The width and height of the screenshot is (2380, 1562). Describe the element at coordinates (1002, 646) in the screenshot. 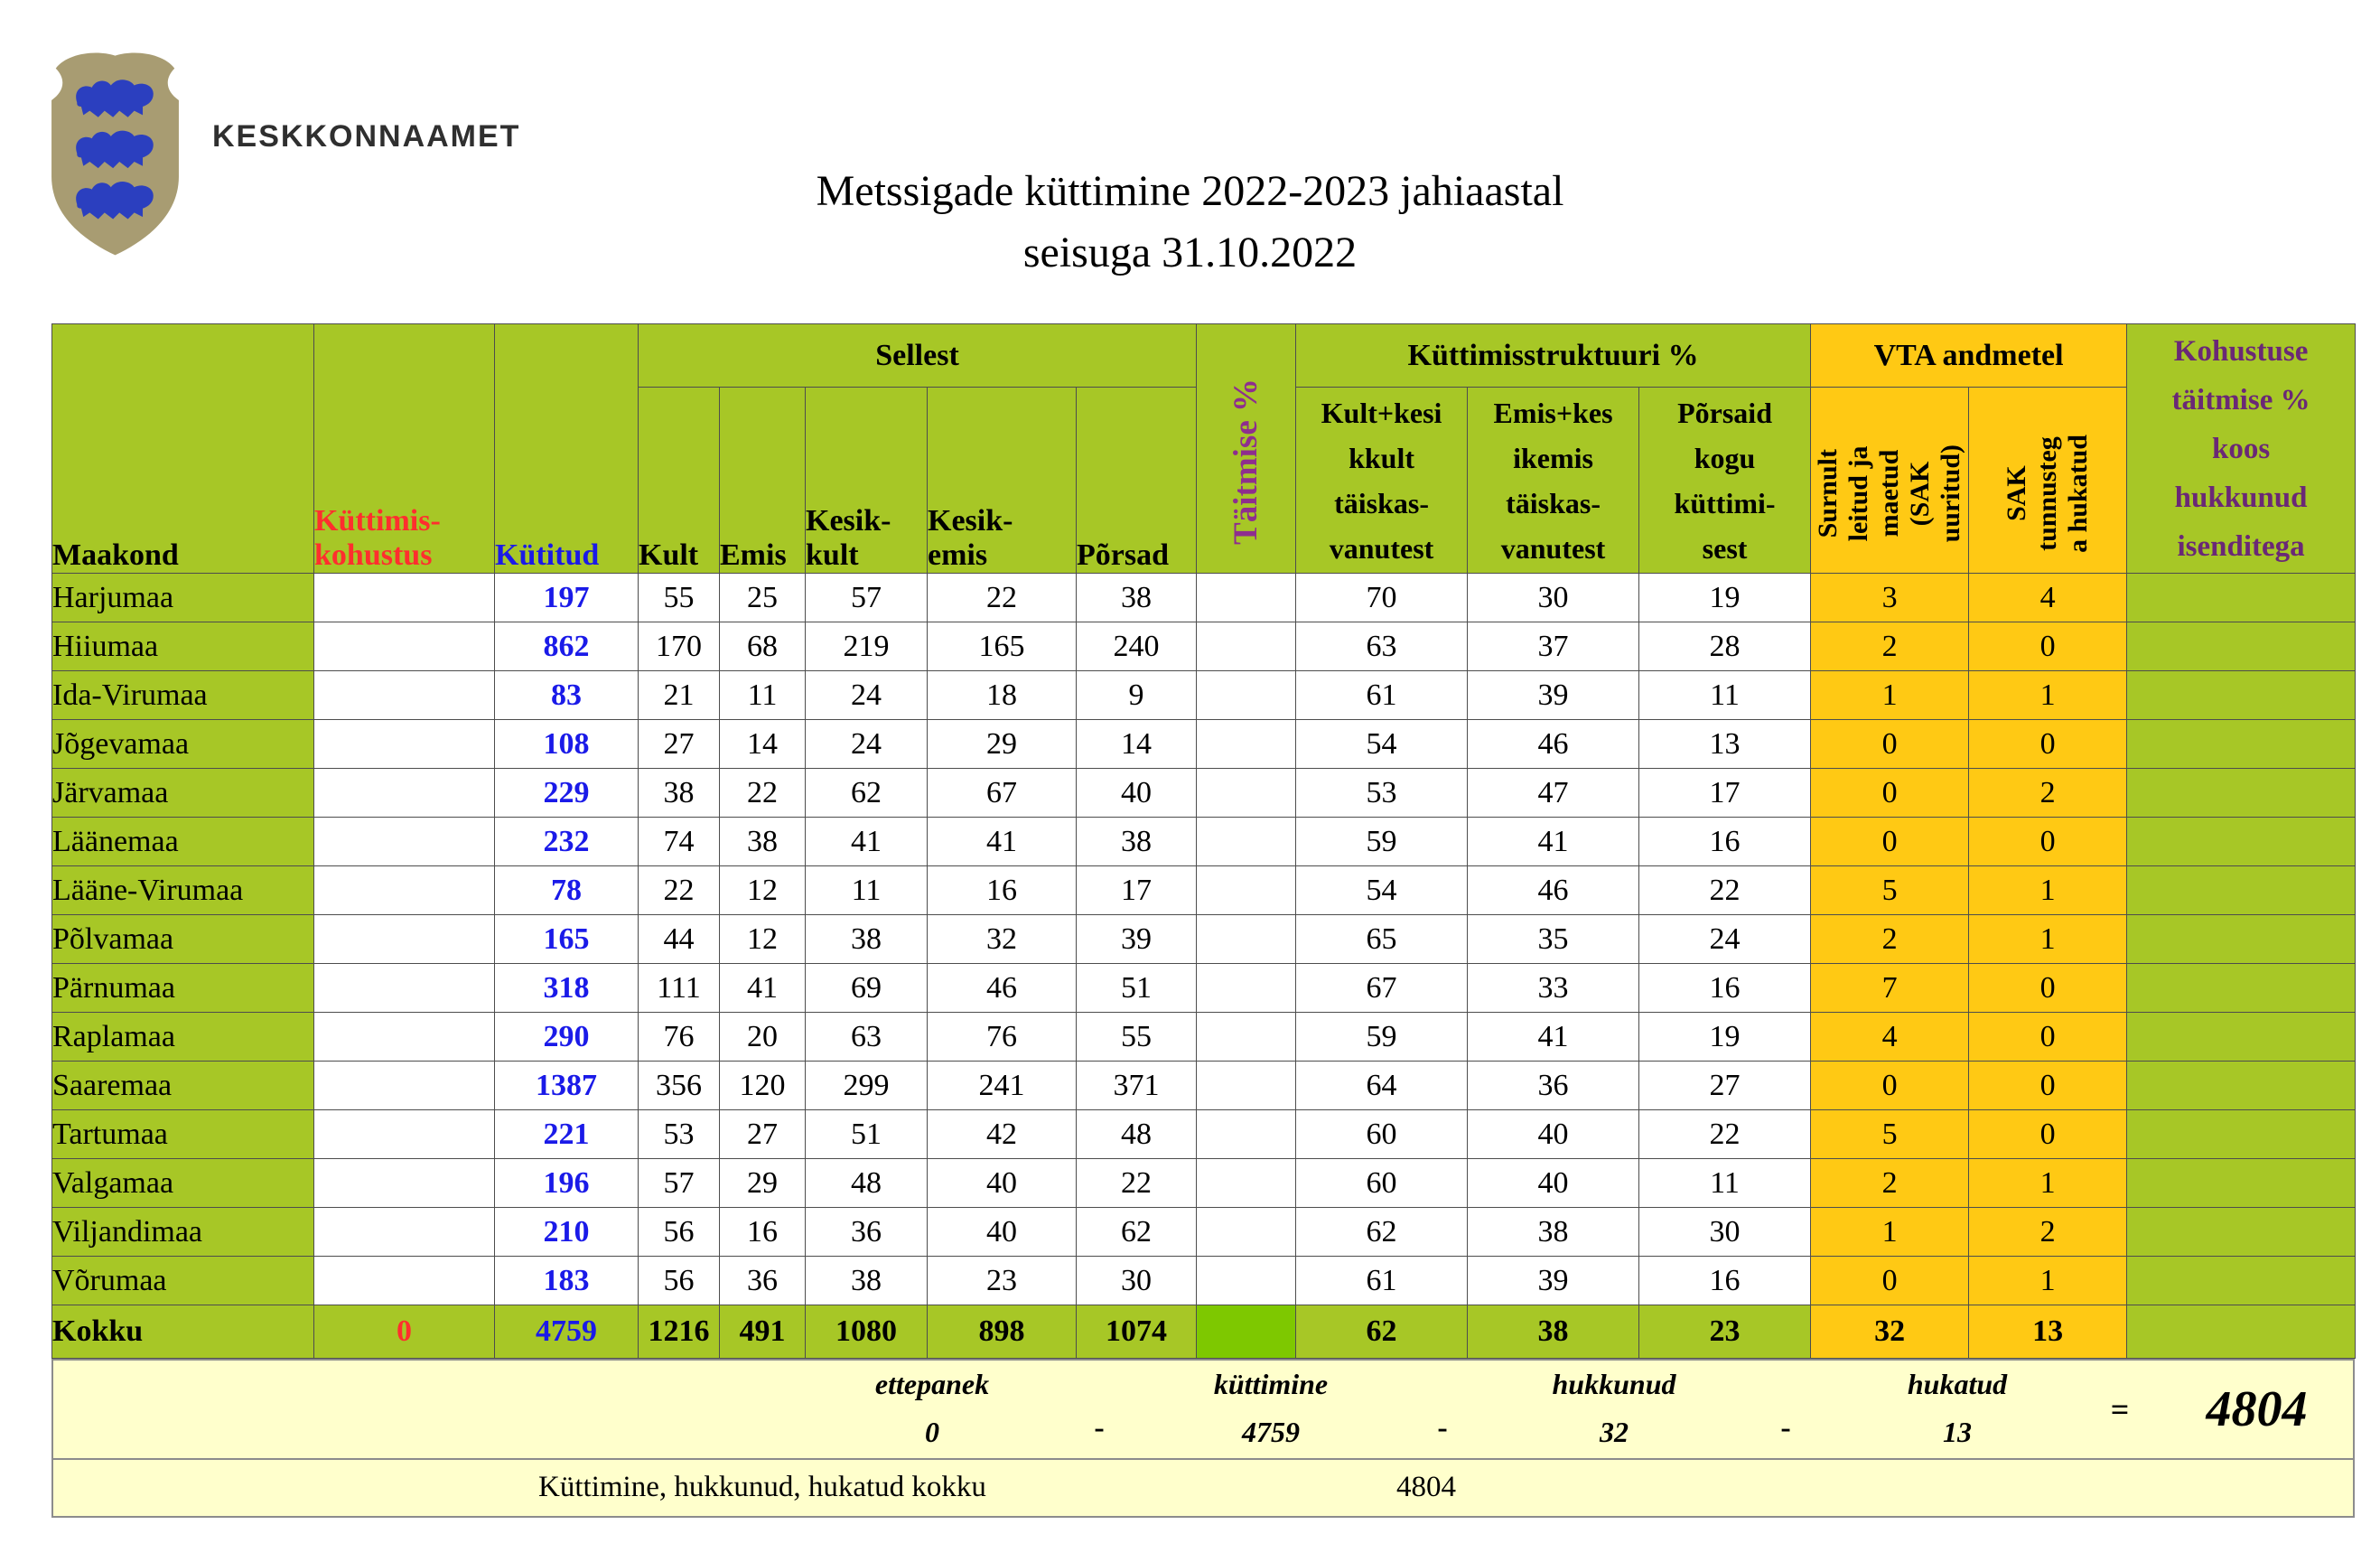

I see `cell-kesik-emis: 165` at that location.